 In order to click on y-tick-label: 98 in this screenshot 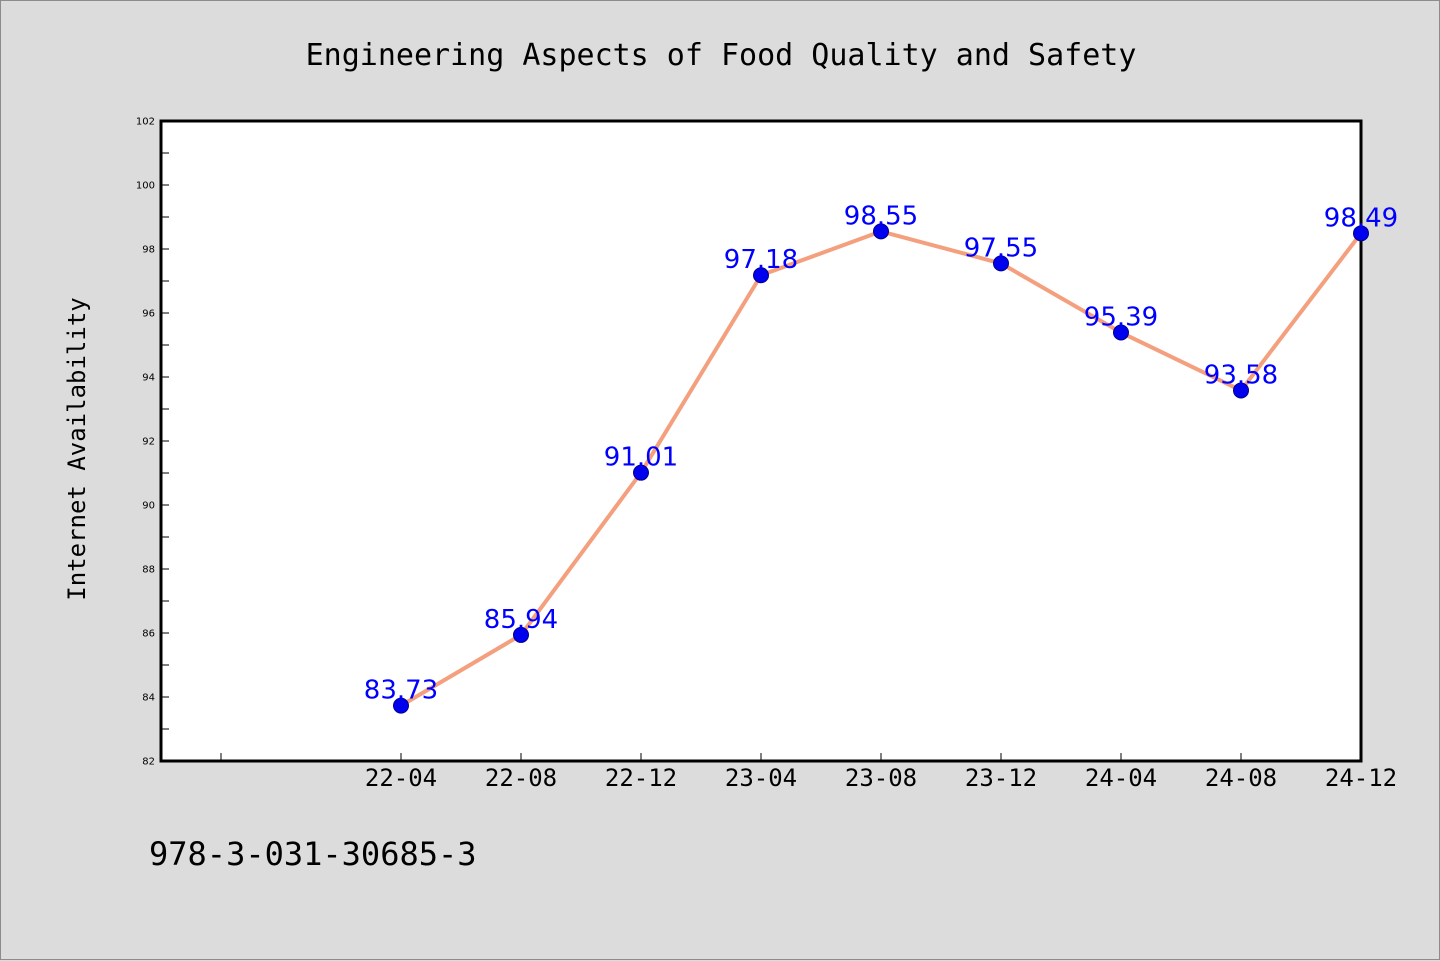, I will do `click(148, 250)`.